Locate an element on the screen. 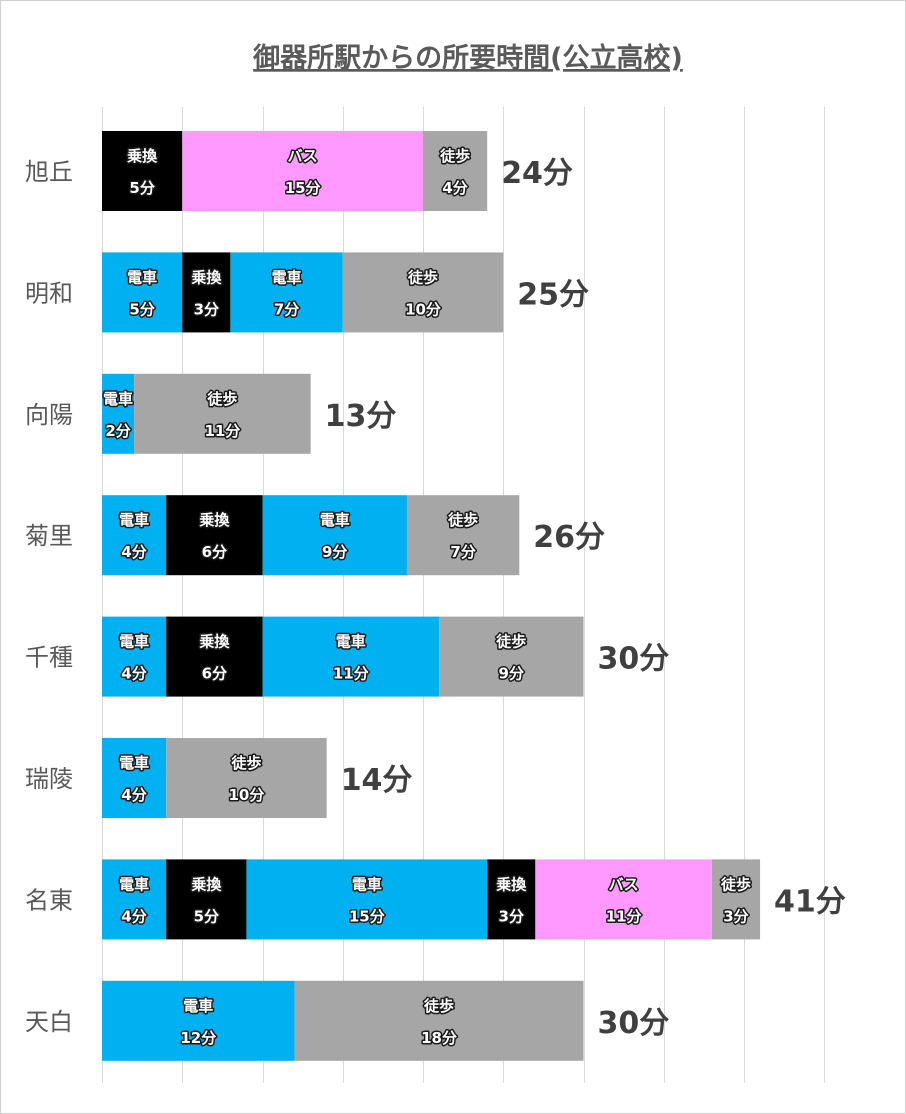  total-time-label: 13分 is located at coordinates (361, 416).